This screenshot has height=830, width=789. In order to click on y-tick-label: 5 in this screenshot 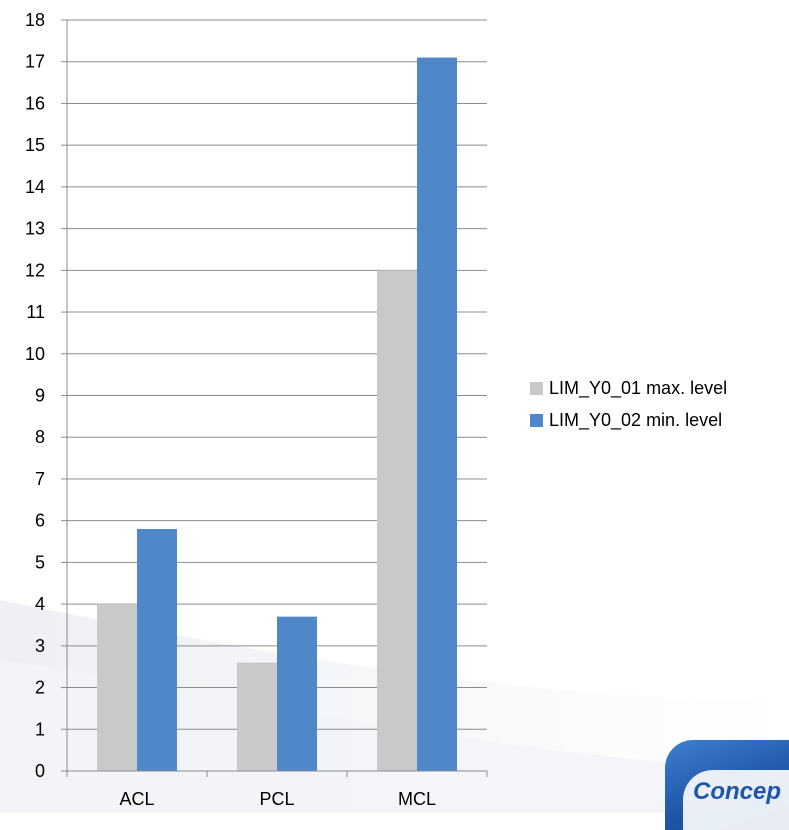, I will do `click(40, 562)`.